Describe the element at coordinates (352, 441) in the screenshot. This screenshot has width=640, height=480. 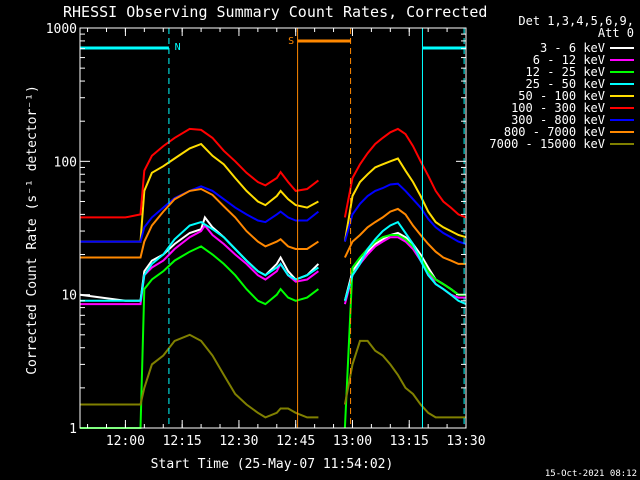
I see `x-tick-label-4: 13:00` at that location.